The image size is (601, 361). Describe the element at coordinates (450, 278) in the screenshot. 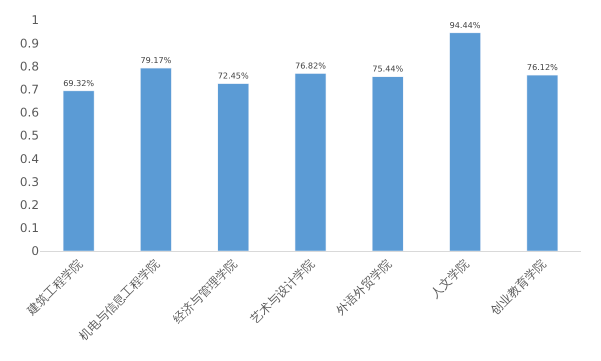

I see `x-tick-label: 人文学院` at that location.